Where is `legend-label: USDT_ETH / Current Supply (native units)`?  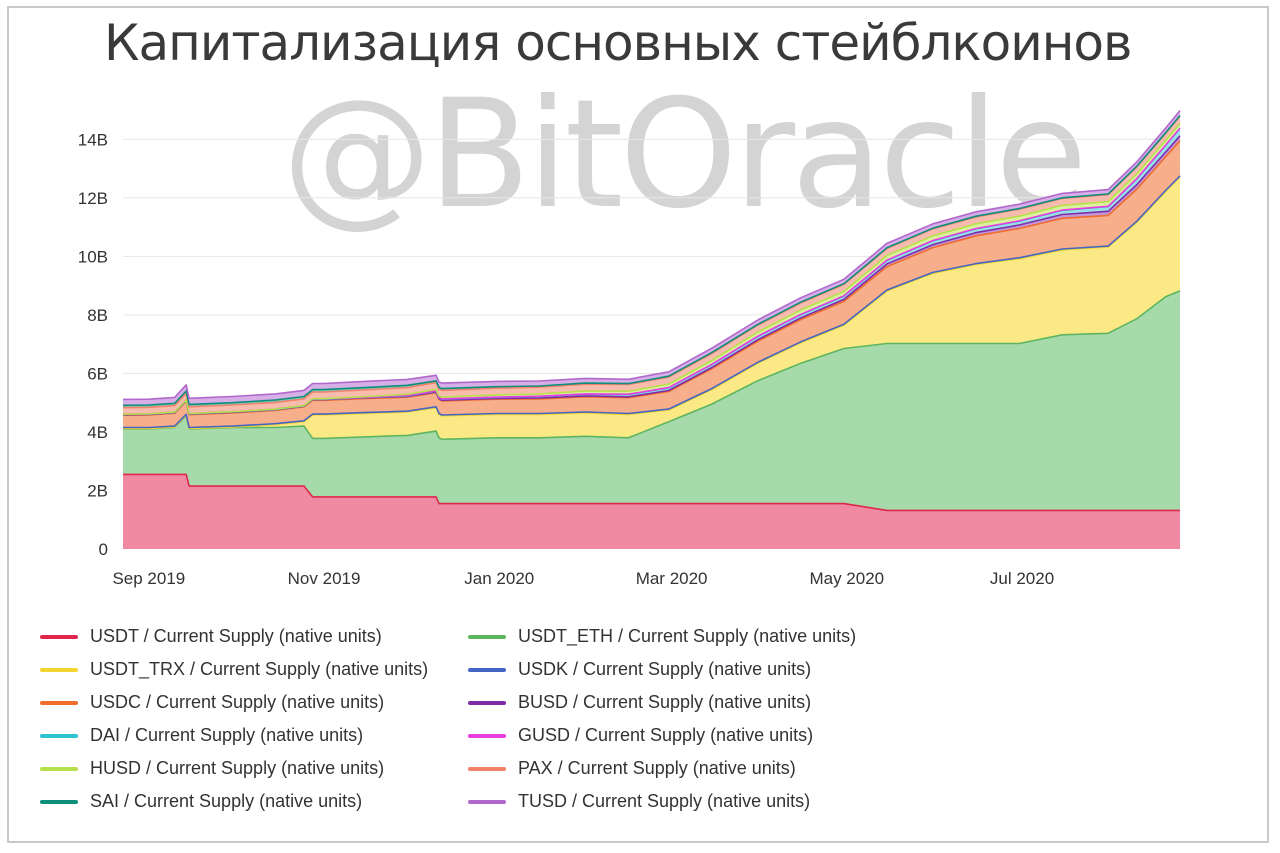
legend-label: USDT_ETH / Current Supply (native units) is located at coordinates (687, 636).